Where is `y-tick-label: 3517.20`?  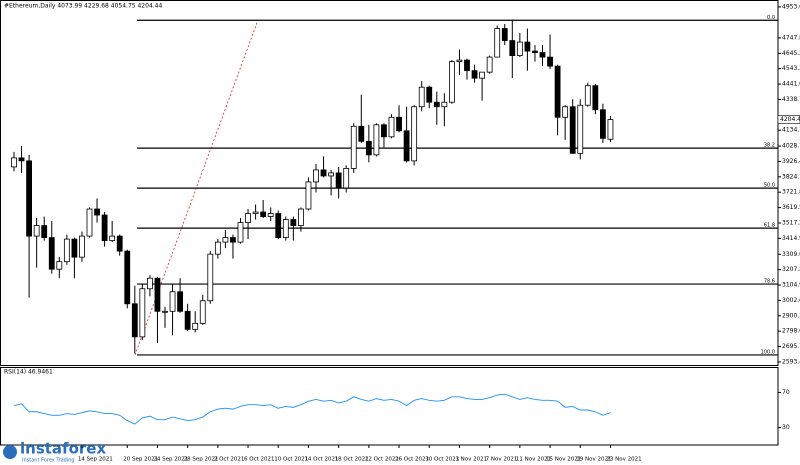
y-tick-label: 3517.20 is located at coordinates (791, 222).